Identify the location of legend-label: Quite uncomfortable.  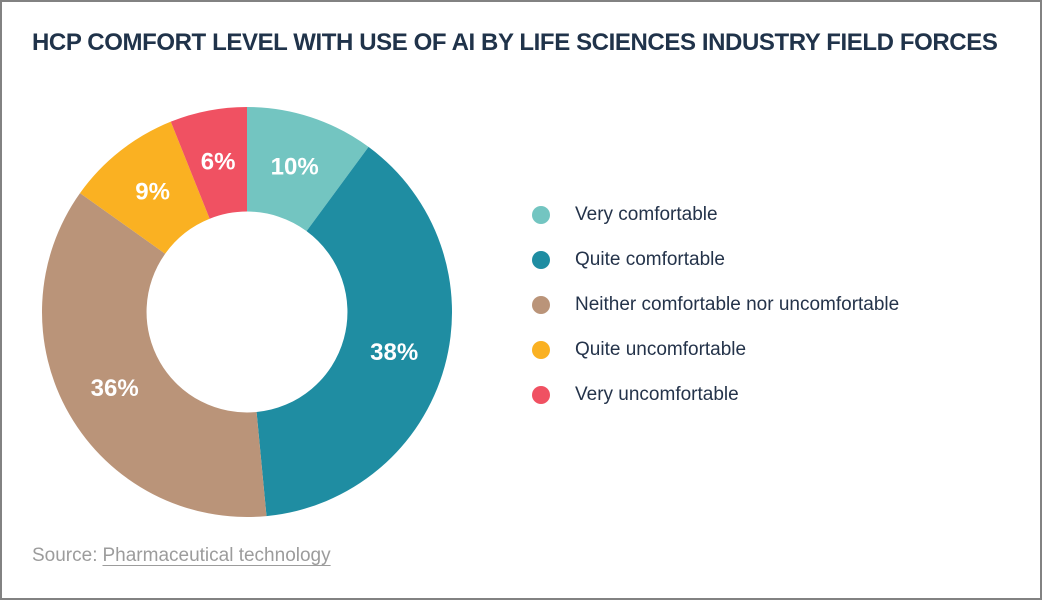
(661, 349).